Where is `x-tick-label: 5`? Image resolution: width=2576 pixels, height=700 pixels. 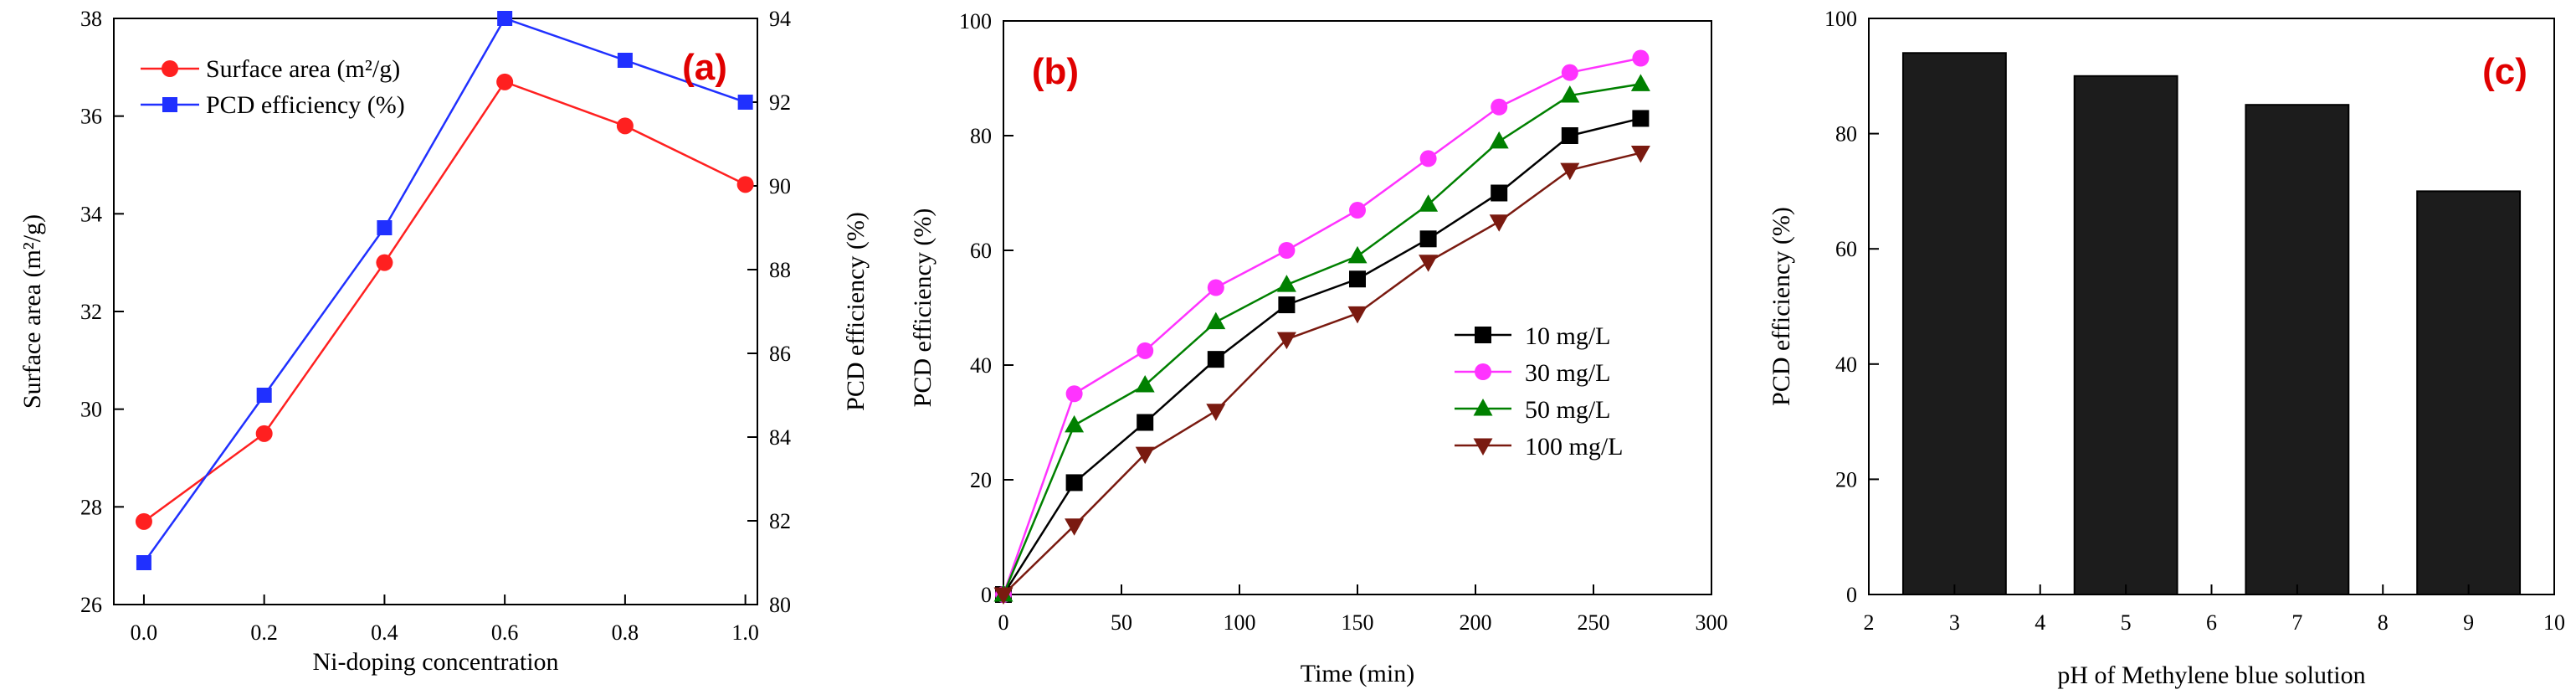 x-tick-label: 5 is located at coordinates (2126, 623).